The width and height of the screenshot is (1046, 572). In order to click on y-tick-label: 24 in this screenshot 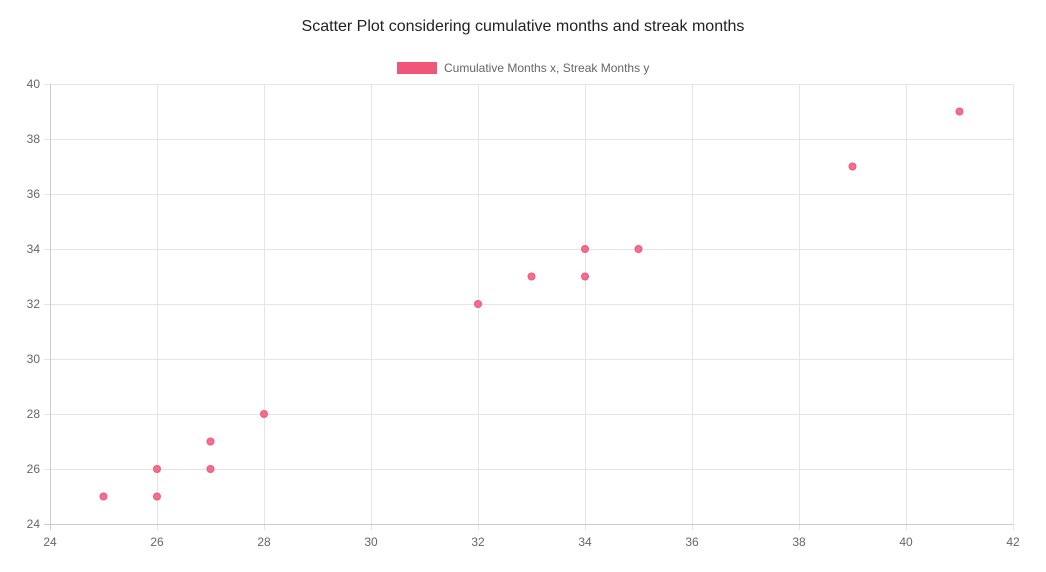, I will do `click(34, 524)`.